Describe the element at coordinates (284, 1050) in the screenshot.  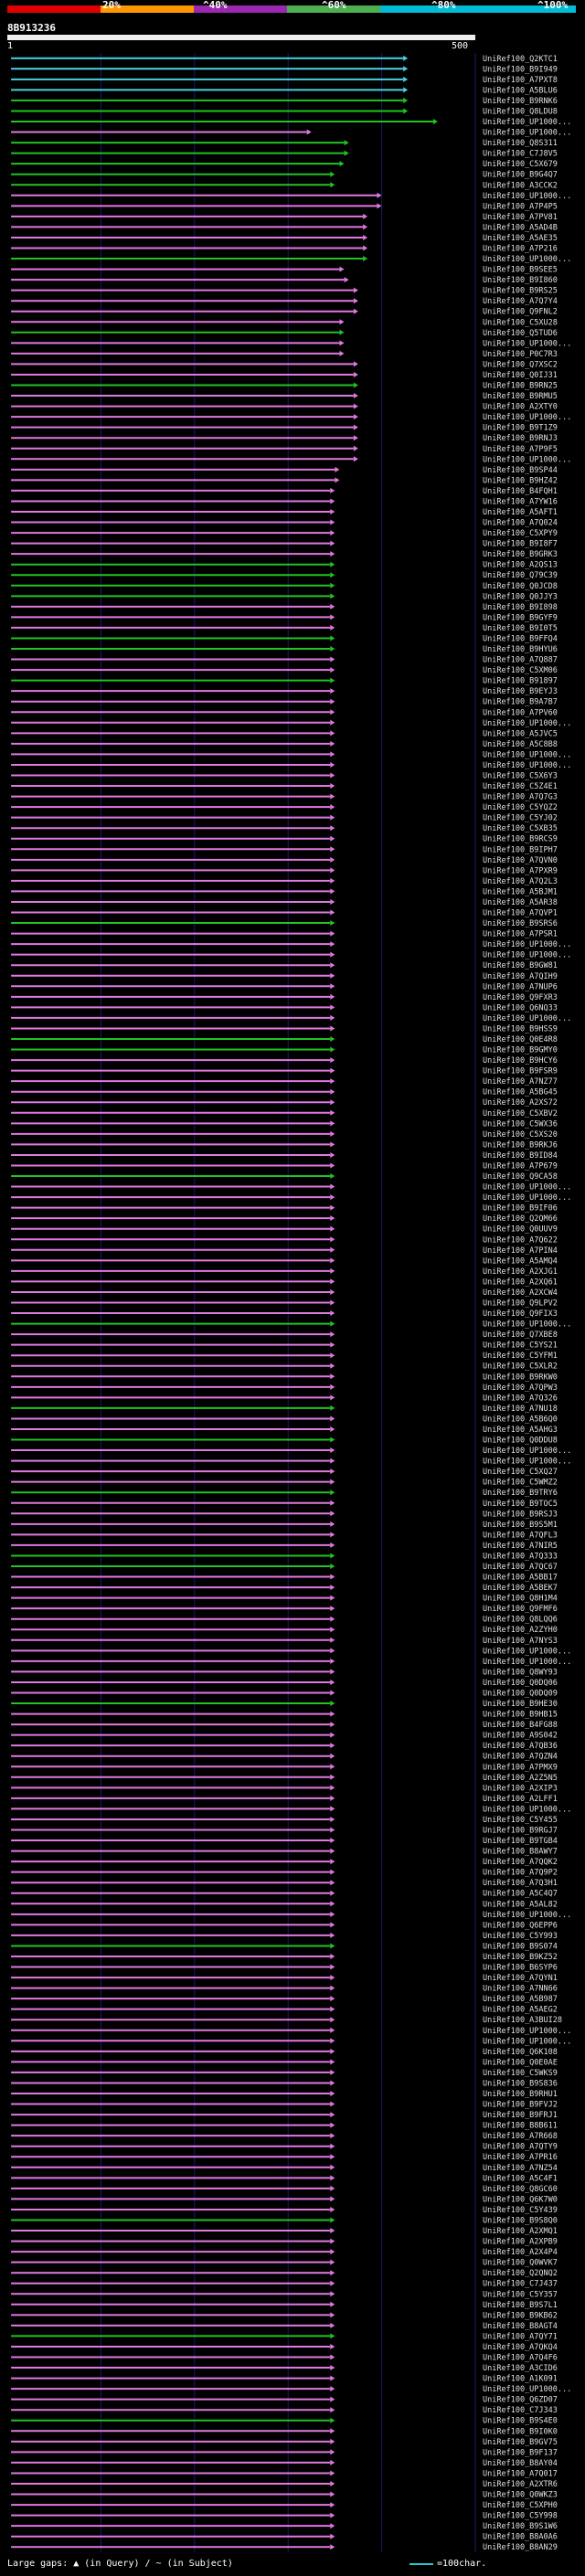
I see `hit-row: UniRef100_B9GMY0` at that location.